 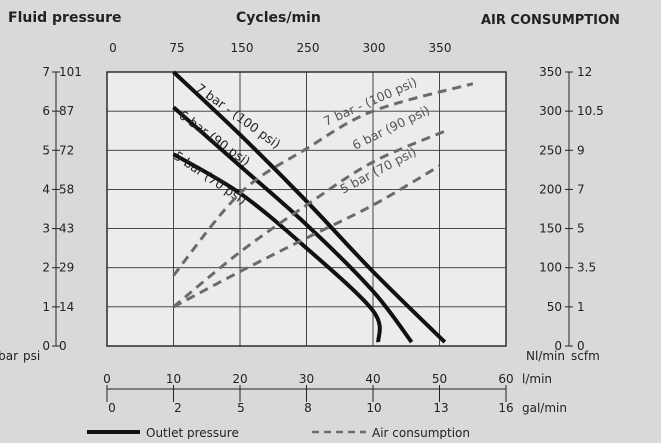 What do you see at coordinates (558, 346) in the screenshot?
I see `nlmin-tick-label: 0` at bounding box center [558, 346].